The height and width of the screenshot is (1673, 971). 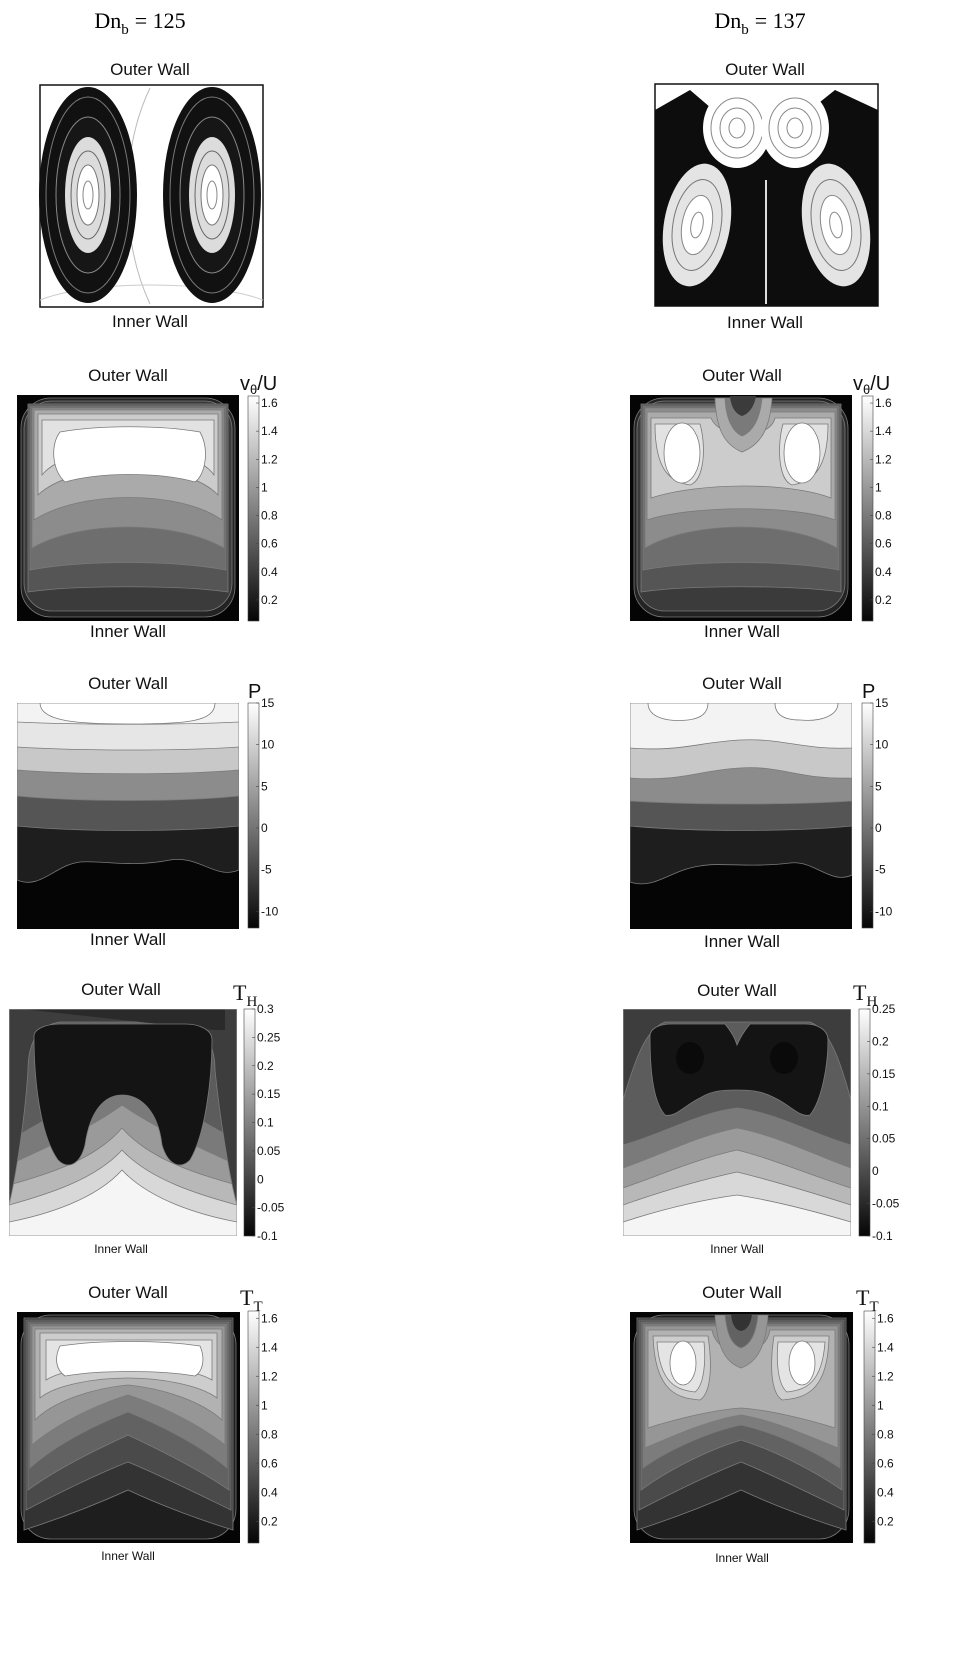 I want to click on colorbar-8: 1.6 1.4 1.2 1 0.8 0.6 0.4 0.2 TT, so click(x=875, y=1414).